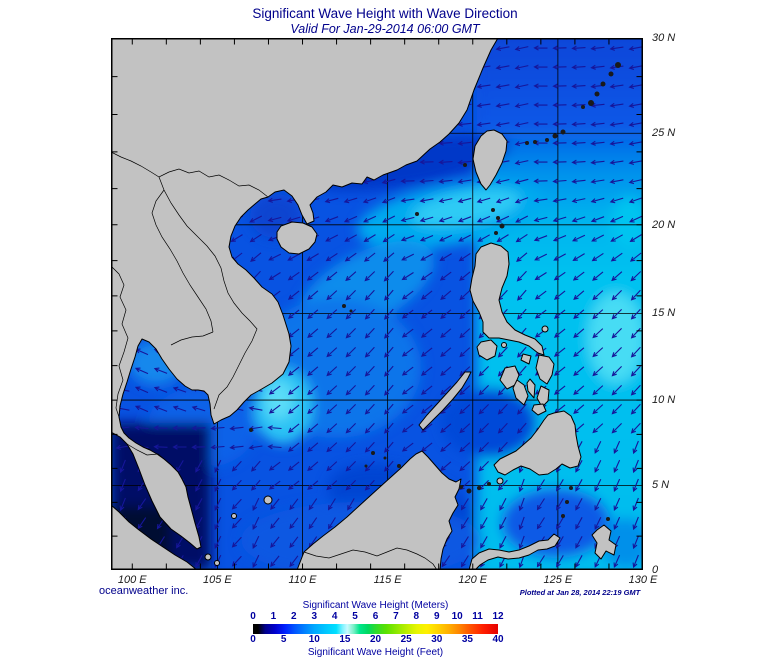 The image size is (775, 665). What do you see at coordinates (558, 580) in the screenshot?
I see `lon-label: 125 E` at bounding box center [558, 580].